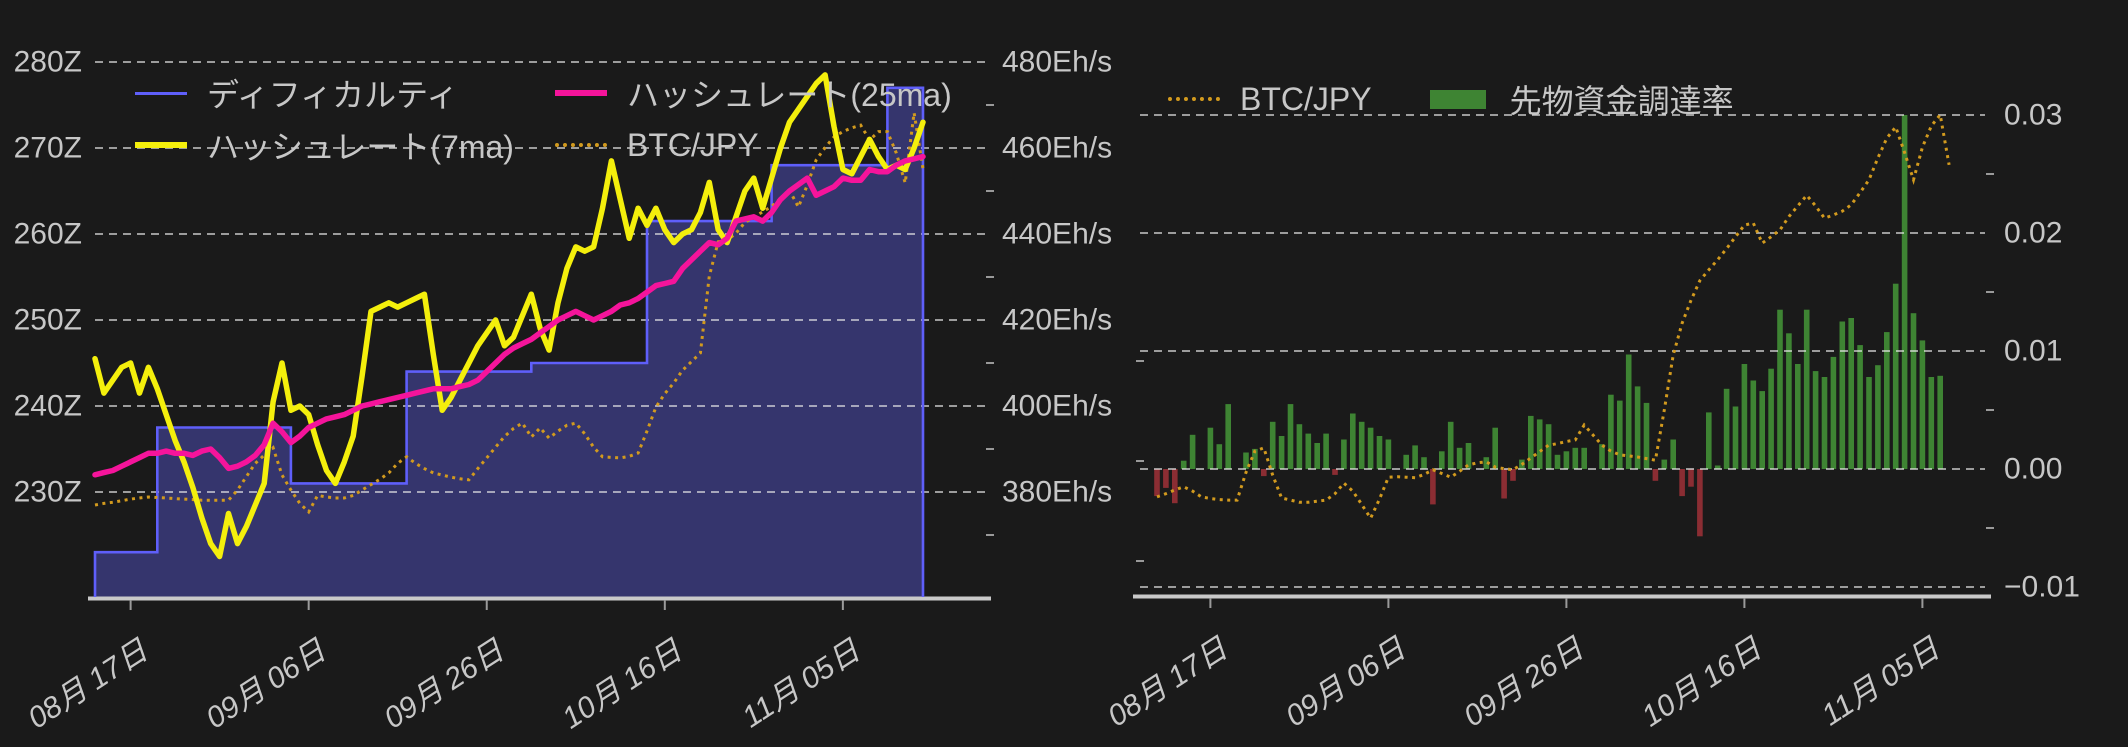  What do you see at coordinates (48, 62) in the screenshot?
I see `y-axis-left-label: 280Z` at bounding box center [48, 62].